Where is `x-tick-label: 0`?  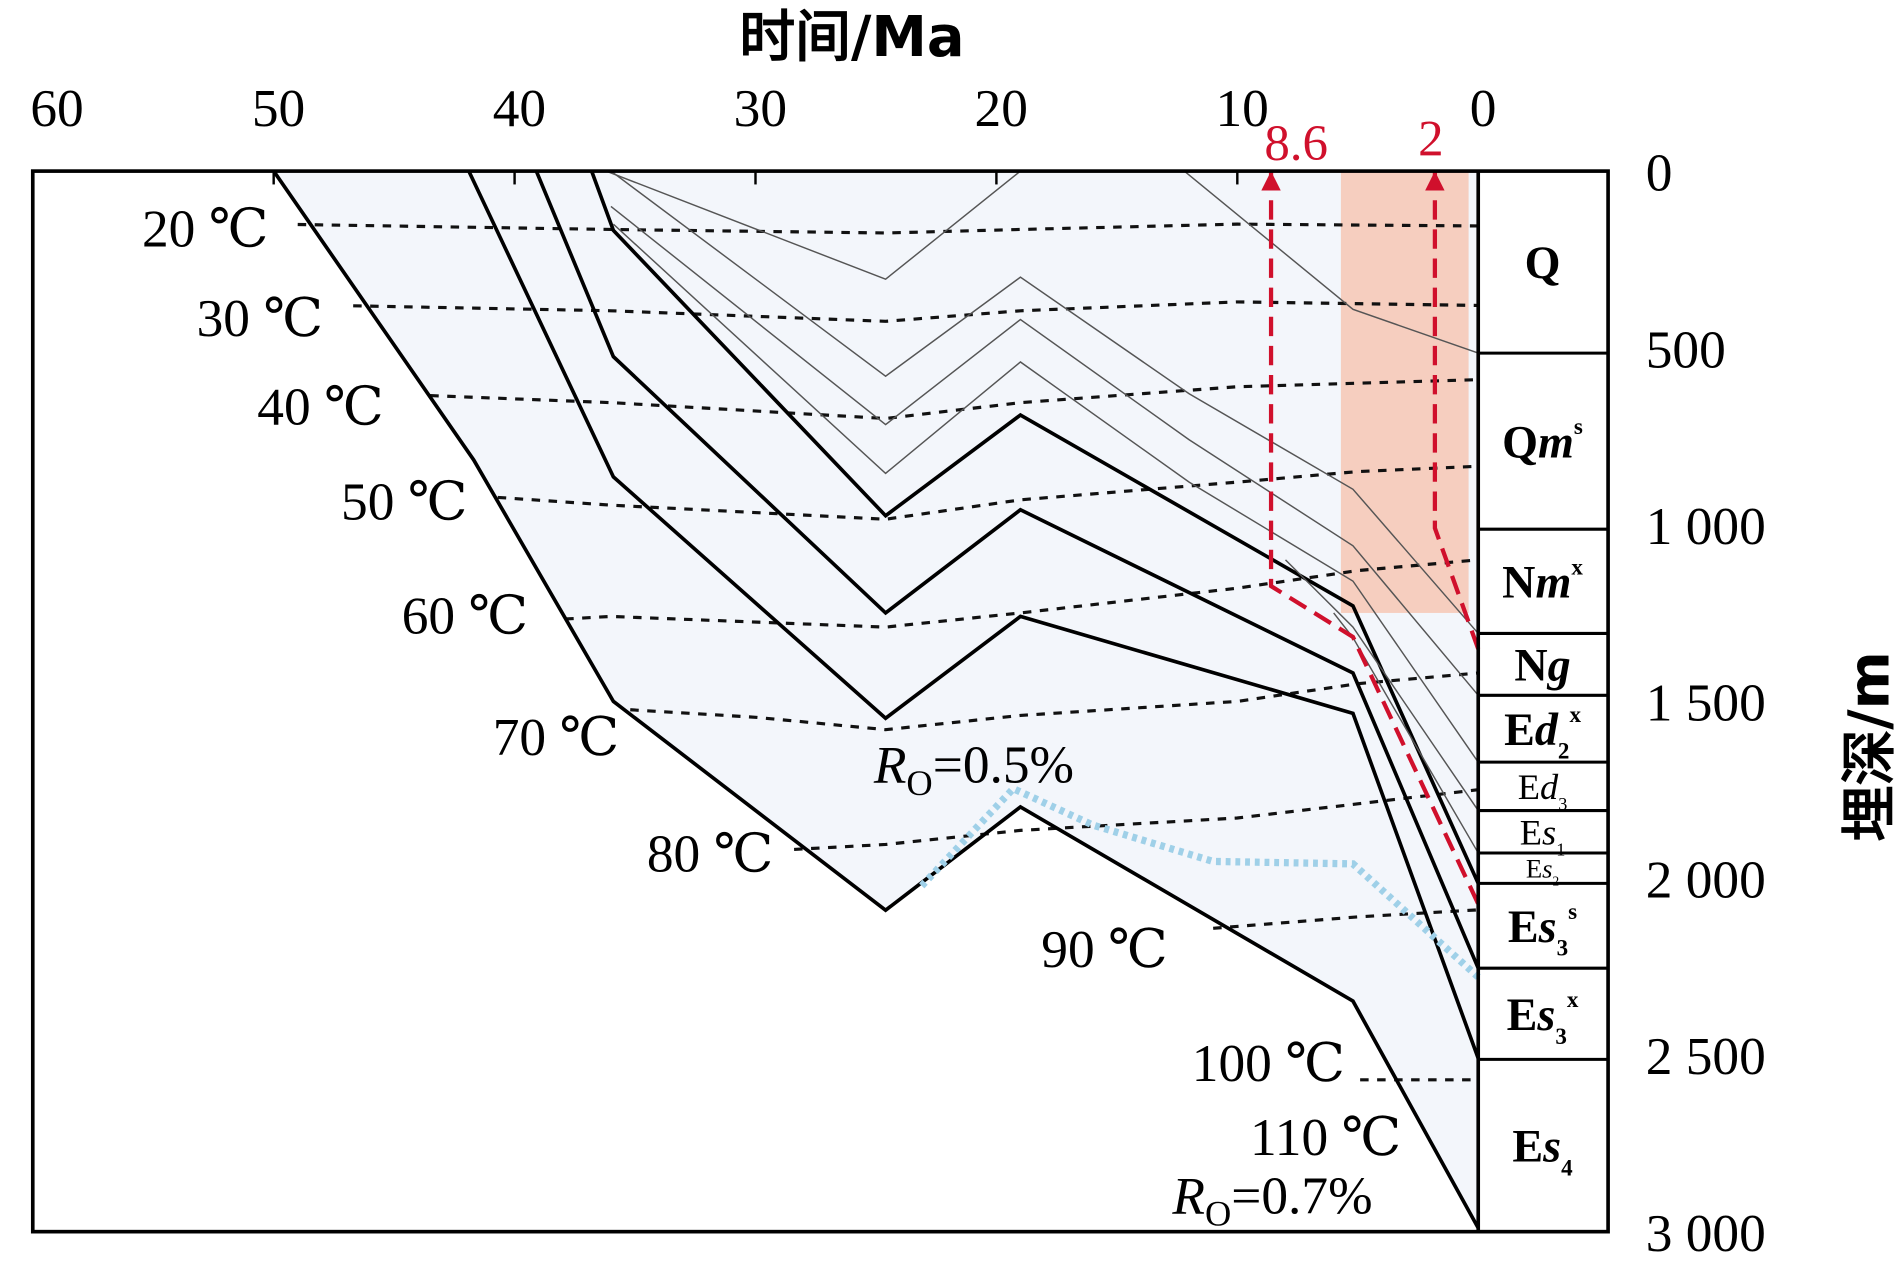 x-tick-label: 0 is located at coordinates (1483, 108).